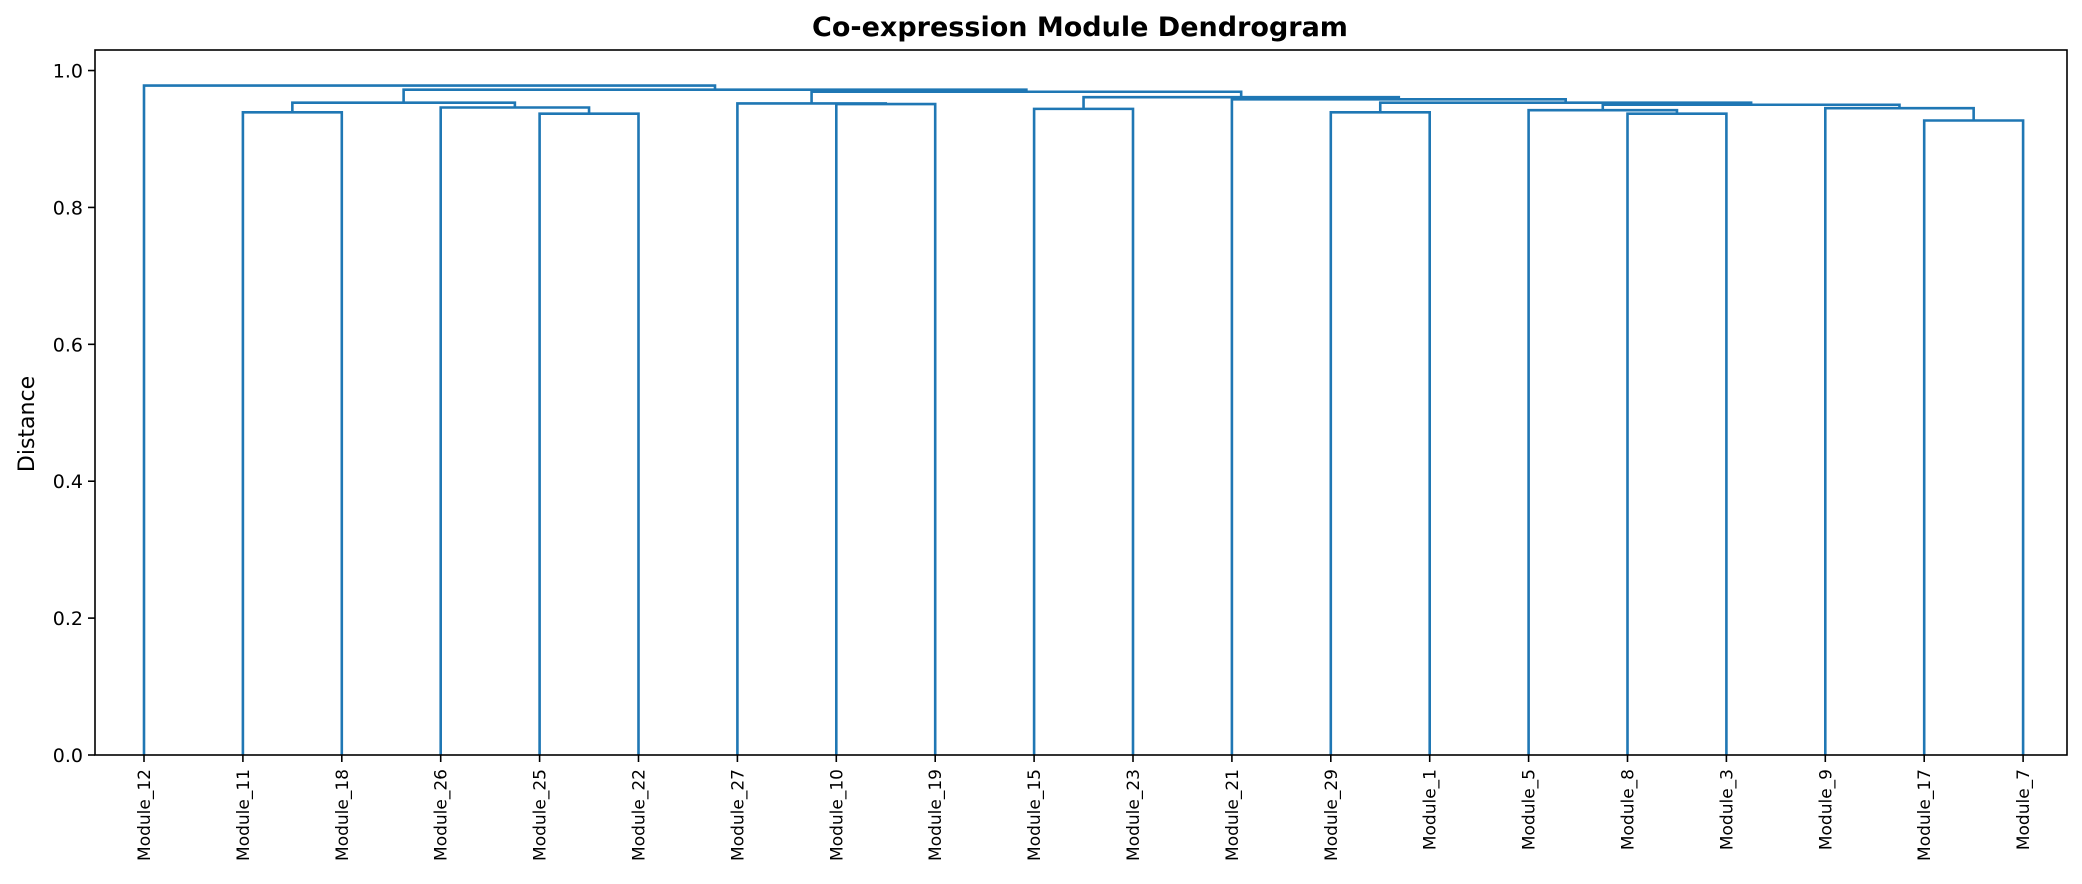 This screenshot has width=2082, height=884. Describe the element at coordinates (1134, 815) in the screenshot. I see `leaf-label: Module_23` at that location.